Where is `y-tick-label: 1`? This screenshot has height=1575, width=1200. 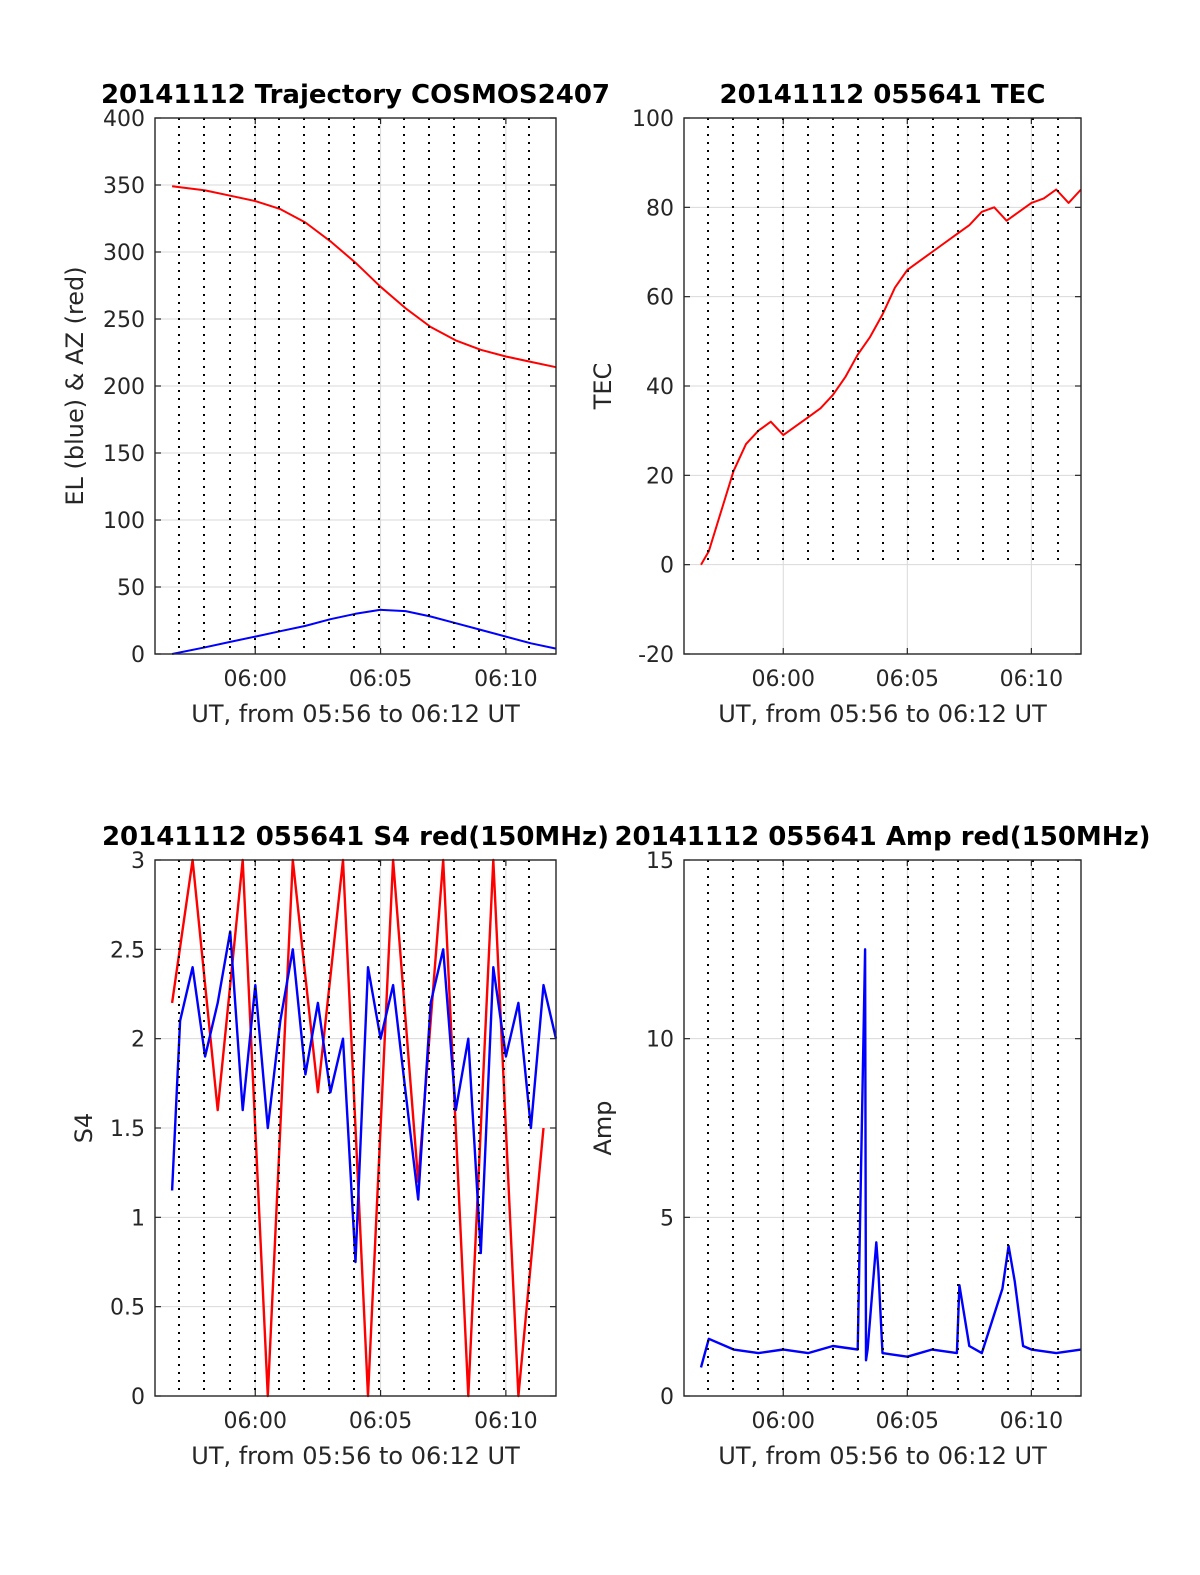
y-tick-label: 1 is located at coordinates (138, 1218).